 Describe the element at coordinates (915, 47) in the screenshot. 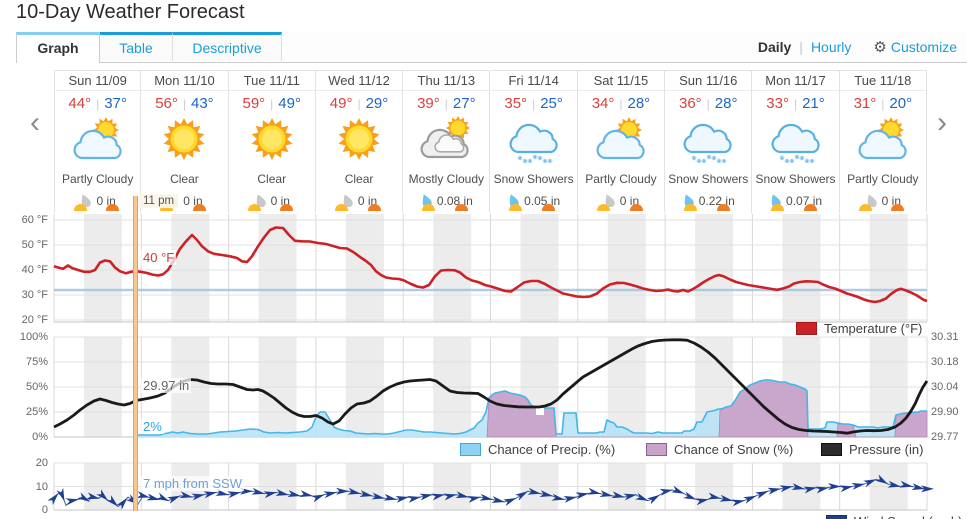

I see `customize-button: ⚙ Customize` at that location.